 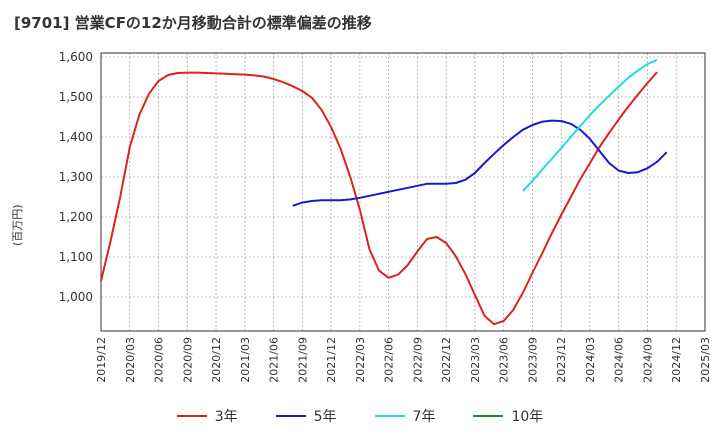 I want to click on y-tick-label: 1,100, so click(x=76, y=257).